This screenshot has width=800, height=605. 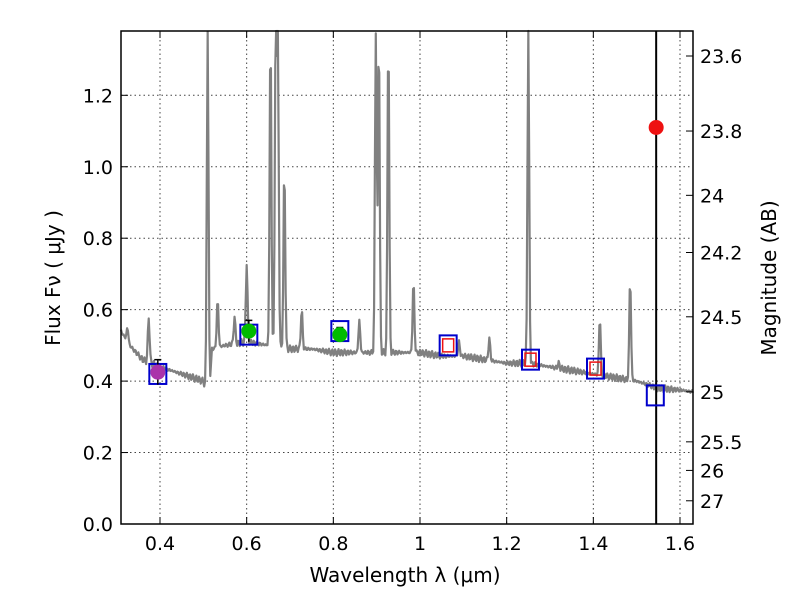 I want to click on y-tick-label: 1.0, so click(x=98, y=168).